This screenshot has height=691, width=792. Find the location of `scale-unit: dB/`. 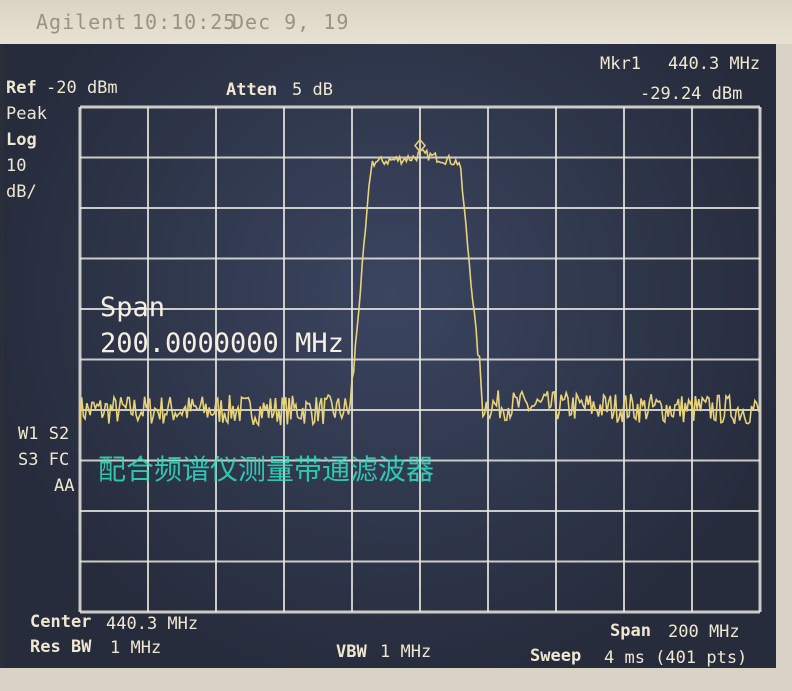

scale-unit: dB/ is located at coordinates (21, 192).